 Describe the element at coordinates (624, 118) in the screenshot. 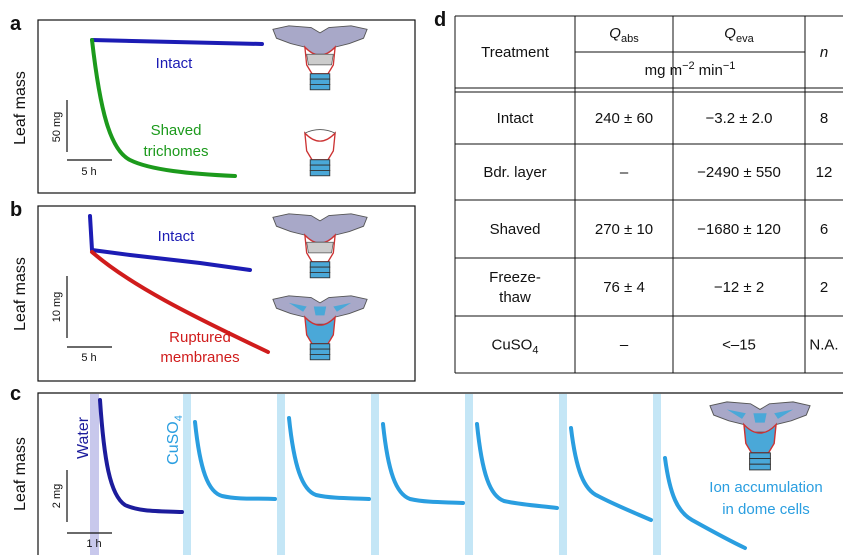

I see `table-cell: 240 ± 60` at that location.